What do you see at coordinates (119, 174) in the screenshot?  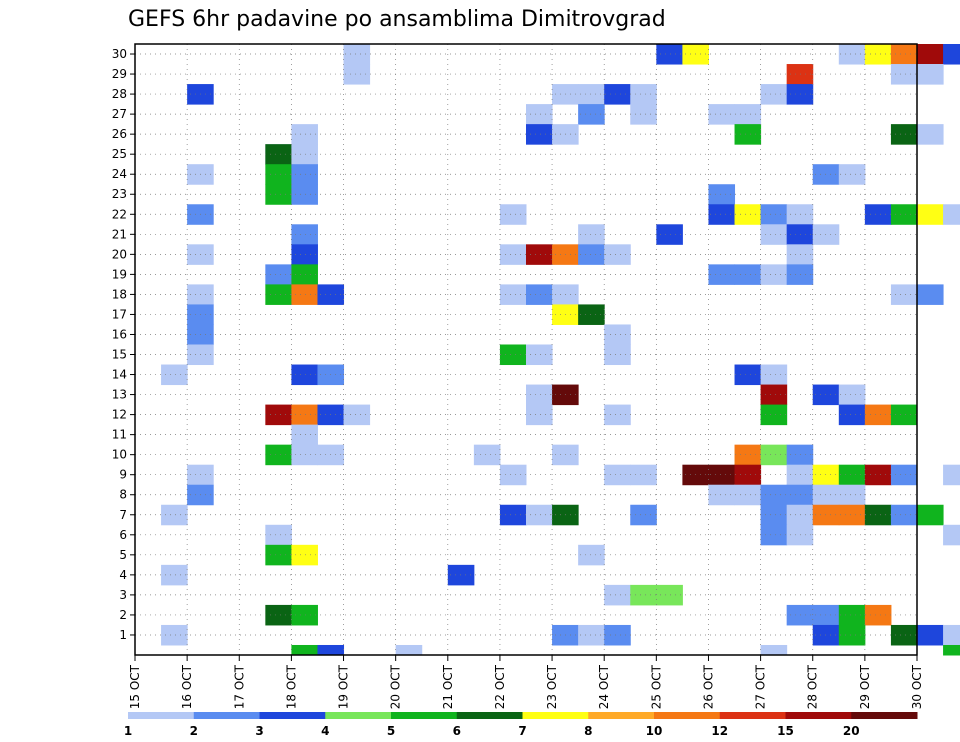 I see `y-tick-label: 24` at bounding box center [119, 174].